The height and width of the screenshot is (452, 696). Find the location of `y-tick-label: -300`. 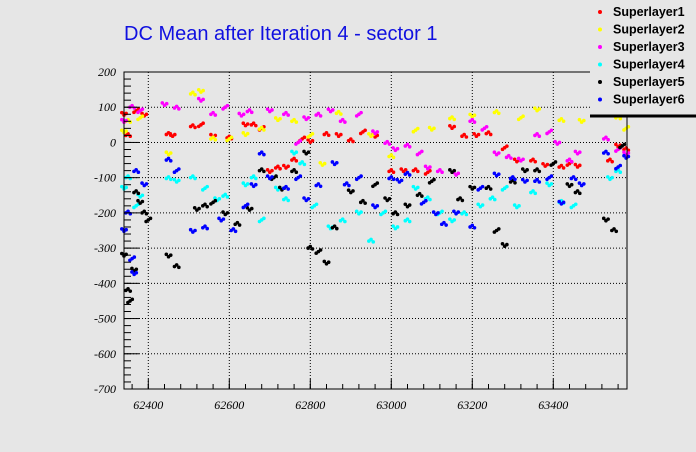

y-tick-label: -300 is located at coordinates (105, 248).